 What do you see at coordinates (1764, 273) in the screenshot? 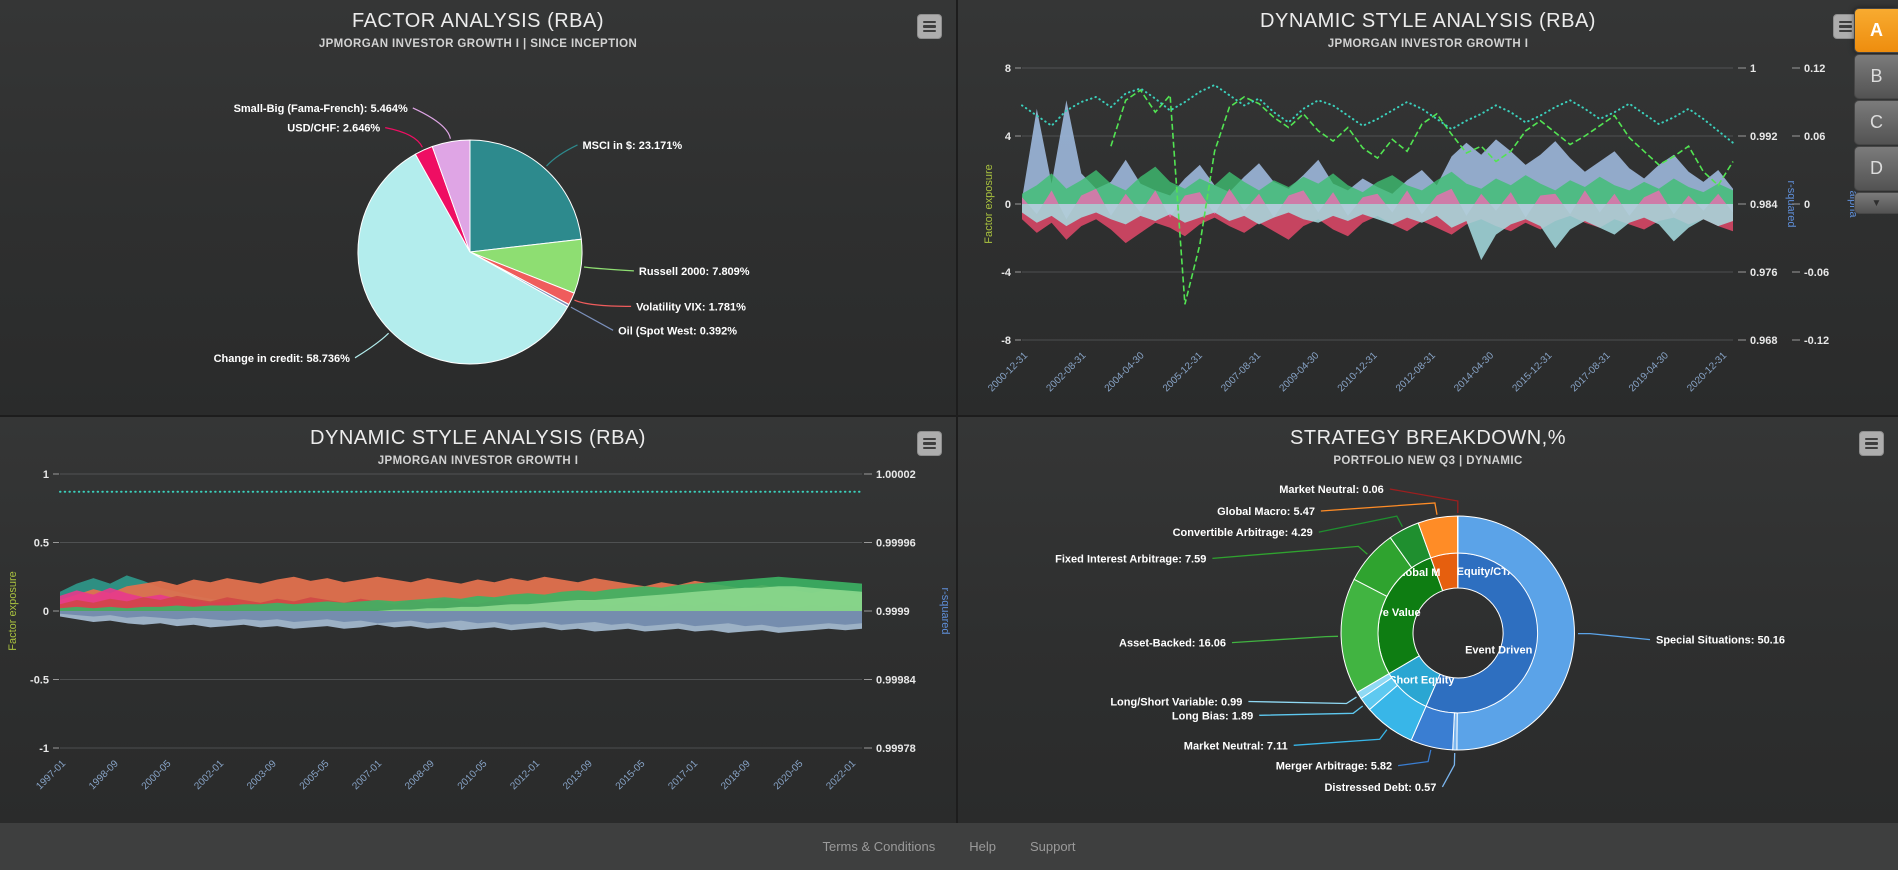
I see `right-axis-tick-label: 0.976` at bounding box center [1764, 273].